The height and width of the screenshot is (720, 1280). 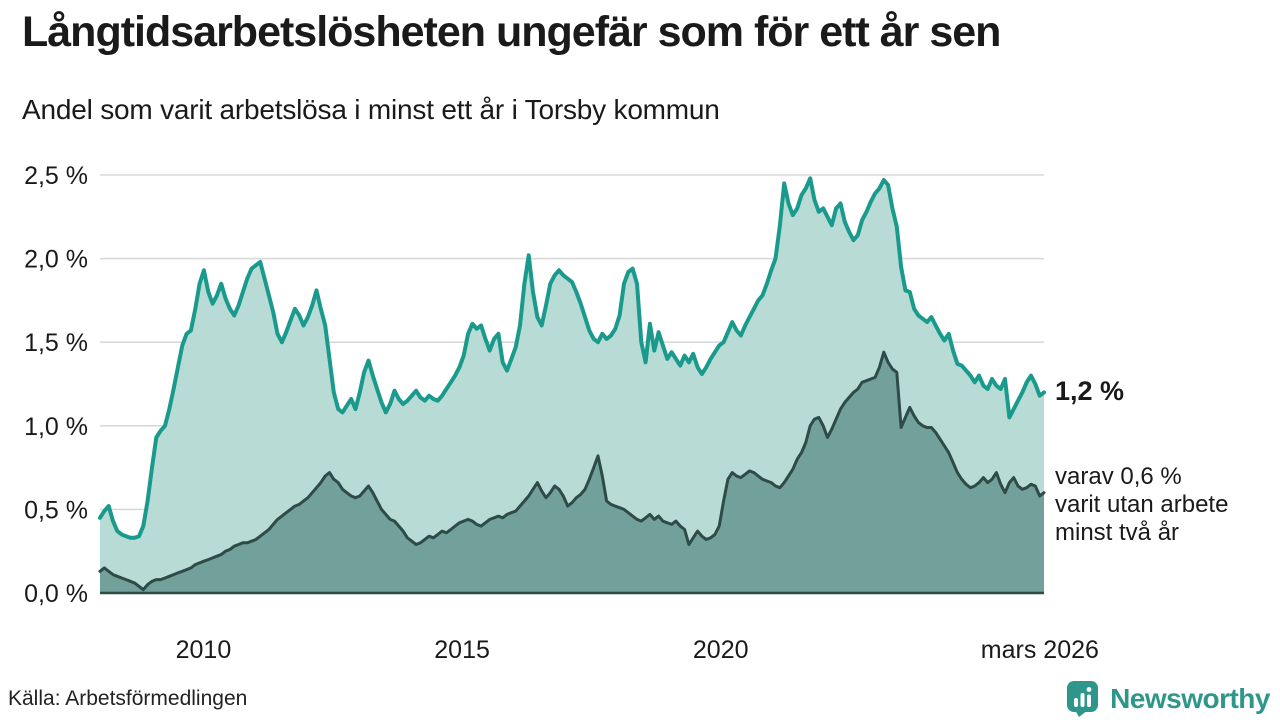 I want to click on newsworthy-wordmark: Newsworthy, so click(x=1190, y=698).